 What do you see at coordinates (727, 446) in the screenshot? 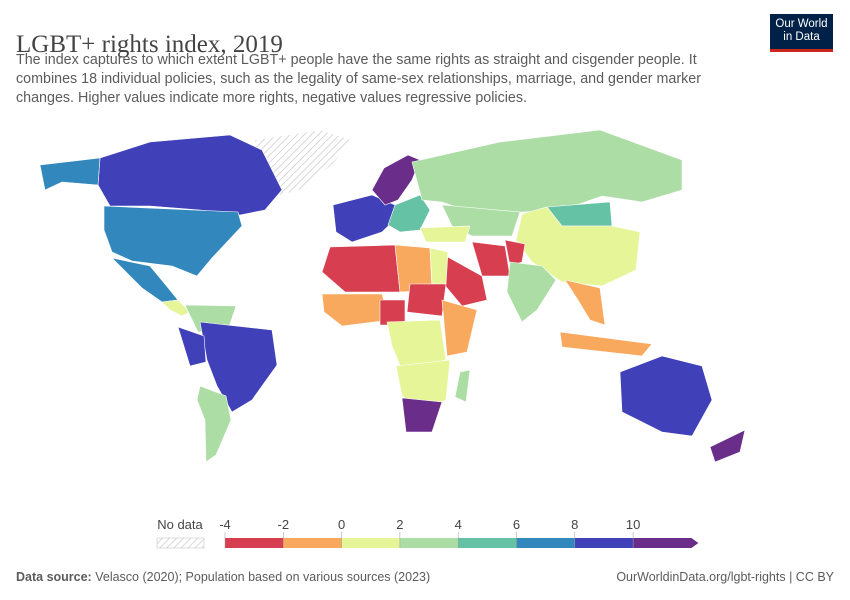
I see `country-new-zealand` at bounding box center [727, 446].